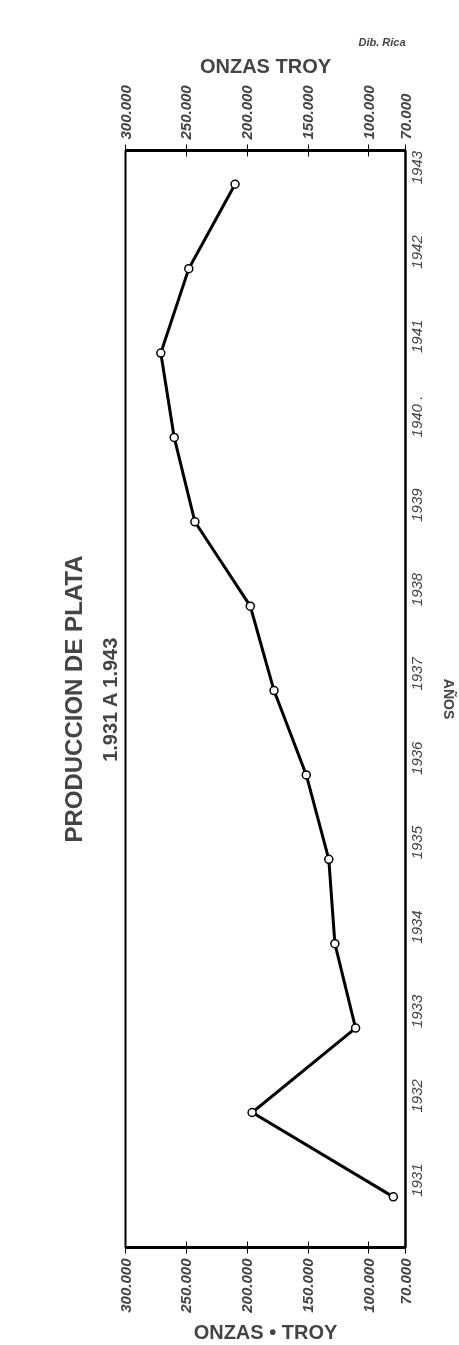 The width and height of the screenshot is (459, 1345). Describe the element at coordinates (308, 1285) in the screenshot. I see `x2-tick-label: 150.000` at that location.